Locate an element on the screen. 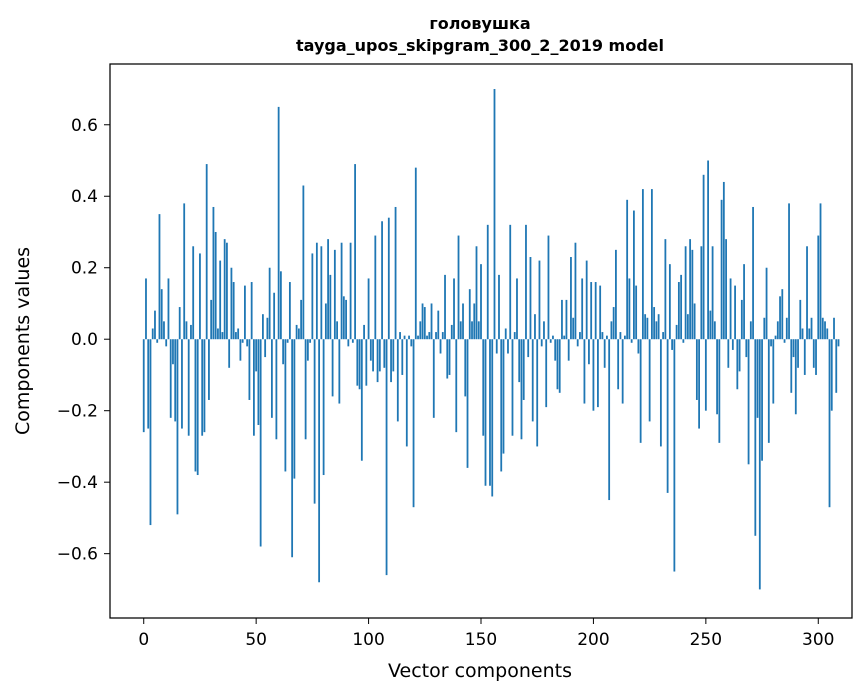  x-axis-ticks: 0 50 100 150 200 250 300 is located at coordinates (486, 634).